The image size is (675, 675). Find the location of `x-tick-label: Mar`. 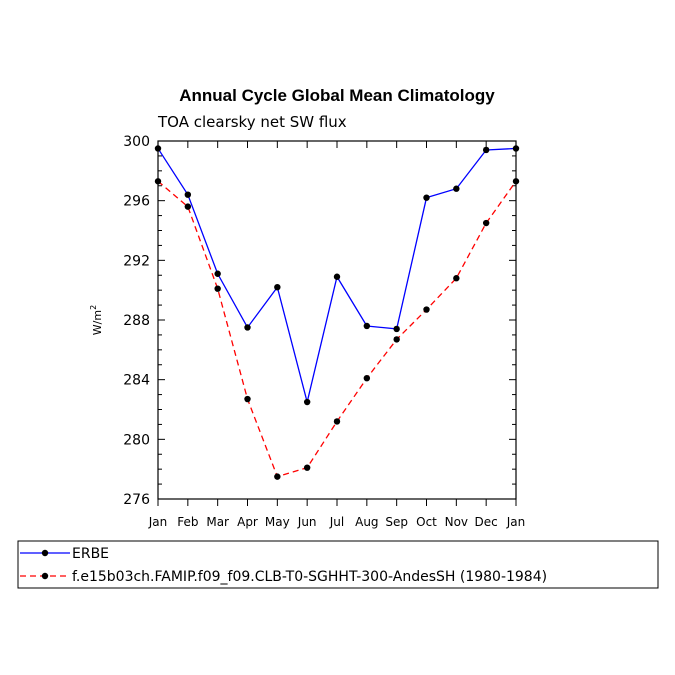

x-tick-label: Mar is located at coordinates (217, 522).